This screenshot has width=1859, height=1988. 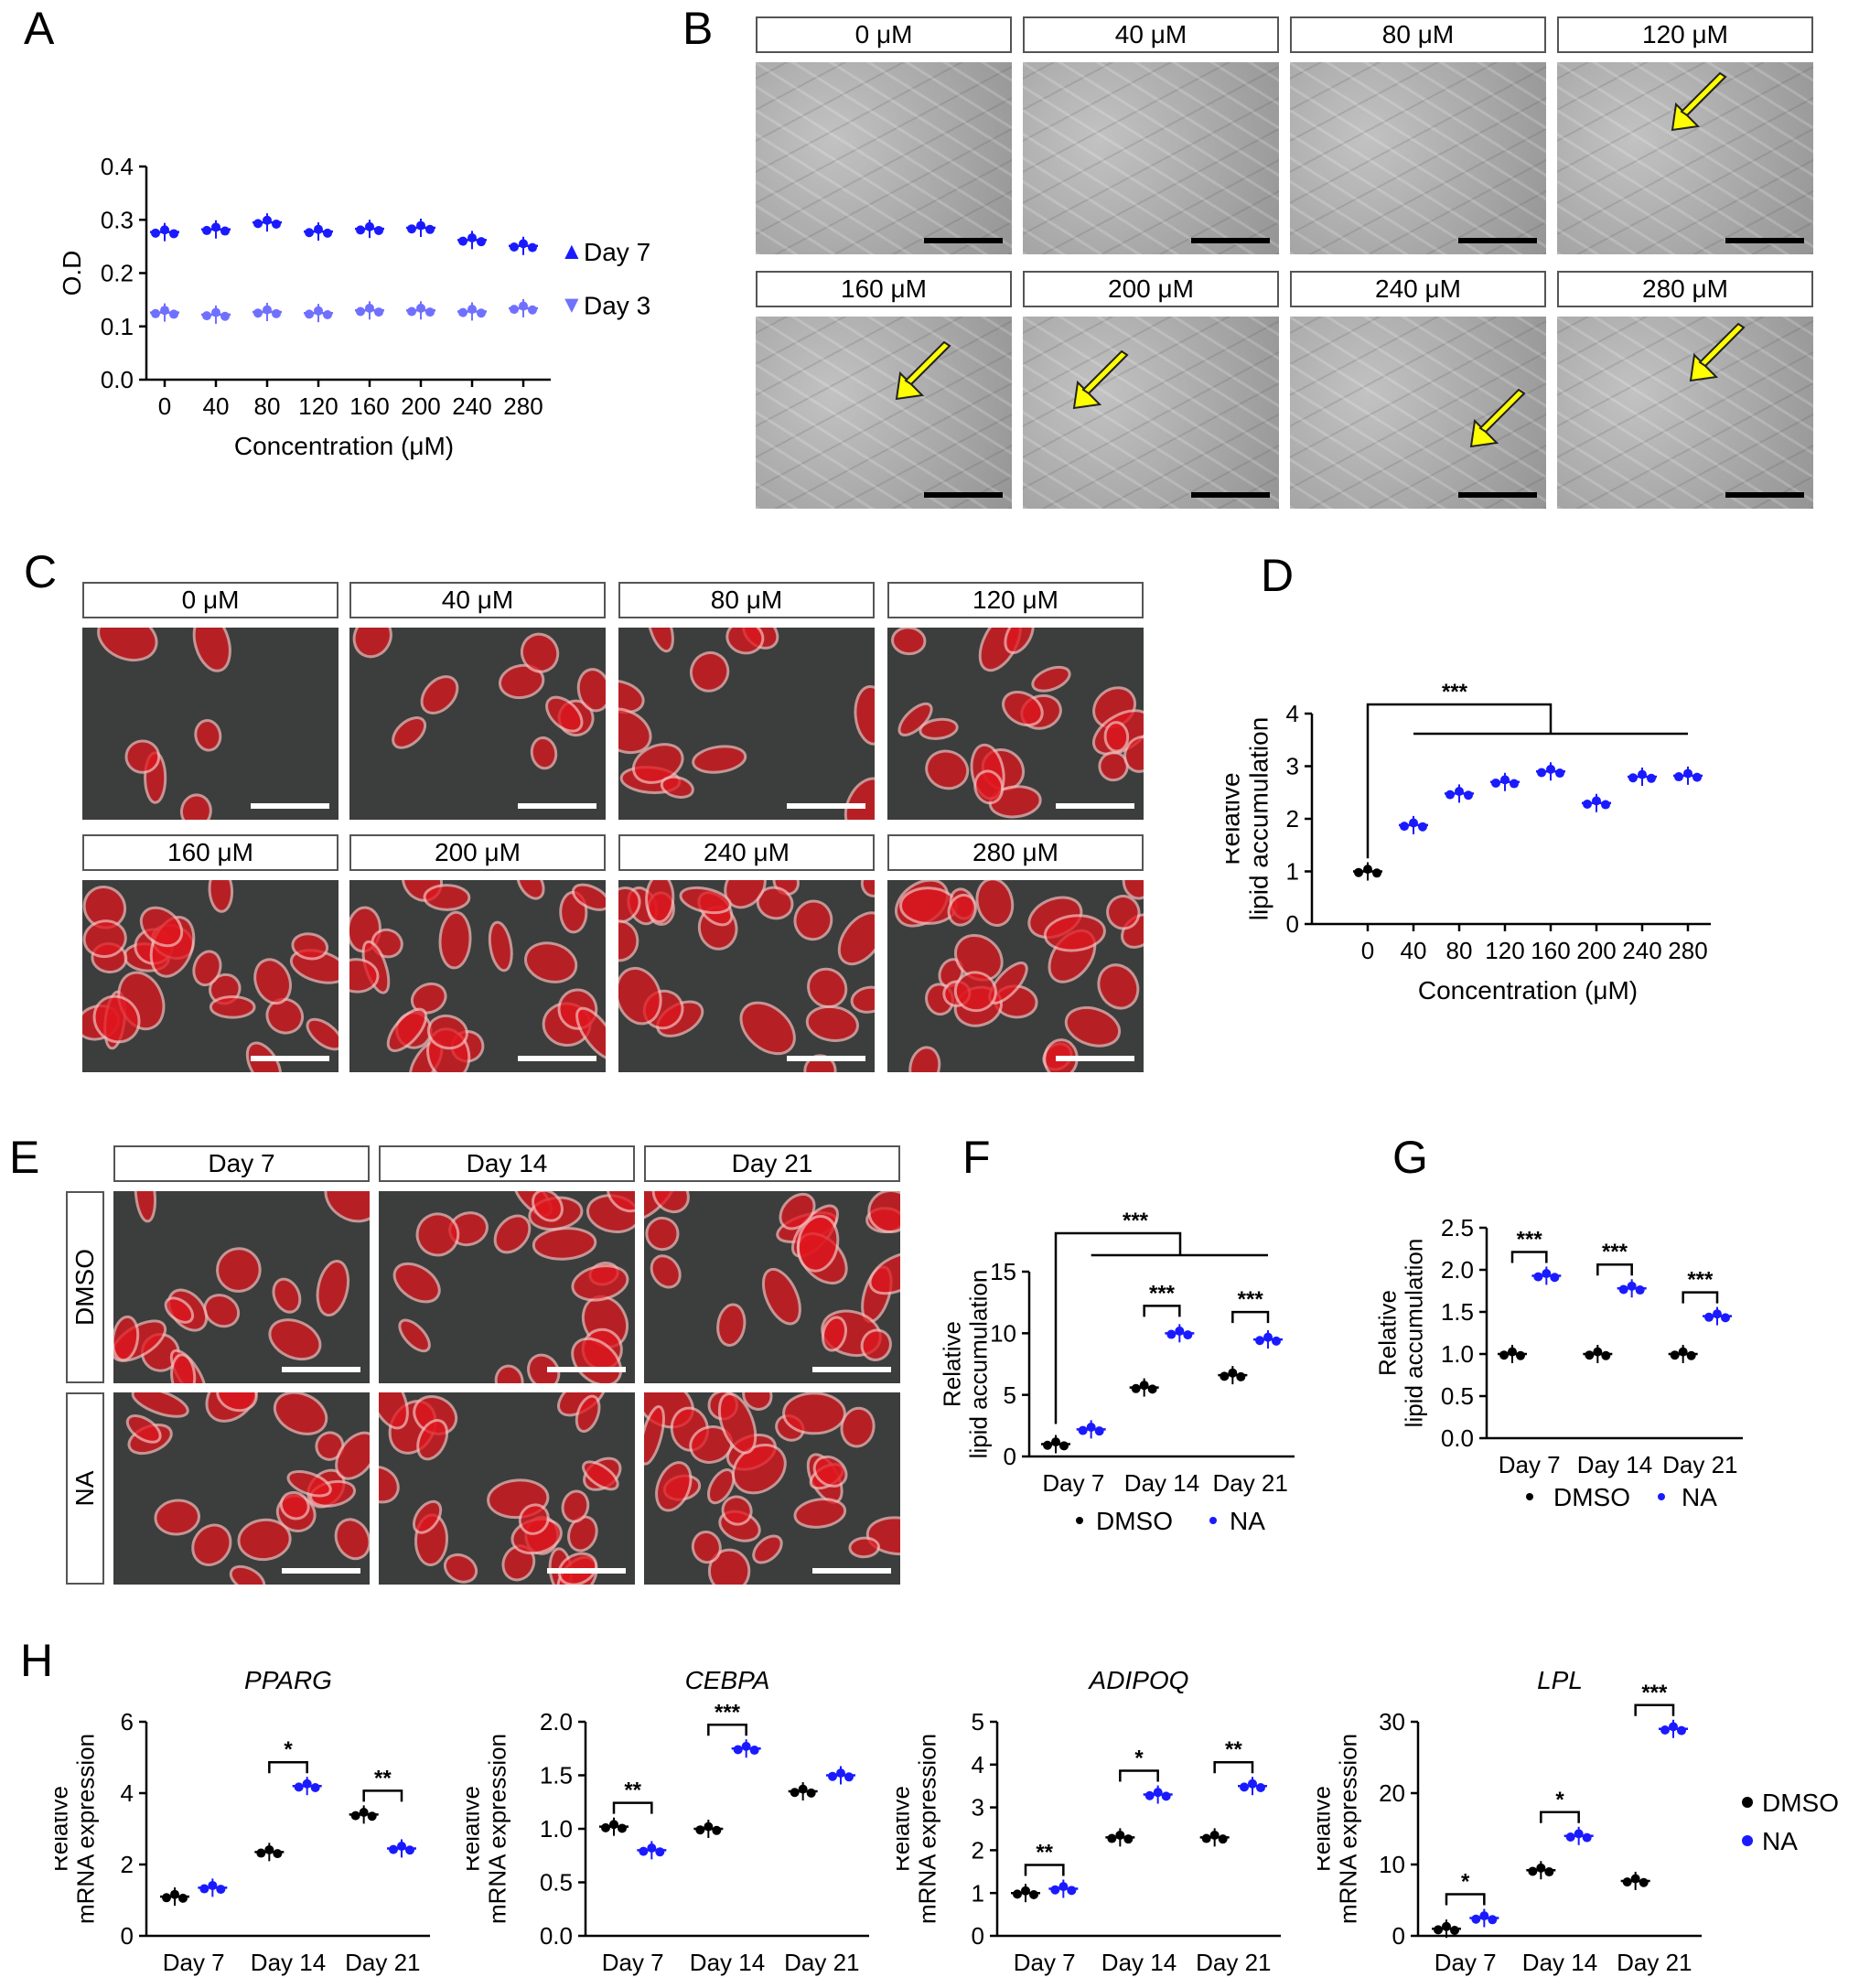 I want to click on significance-label: *, so click(x=1559, y=1800).